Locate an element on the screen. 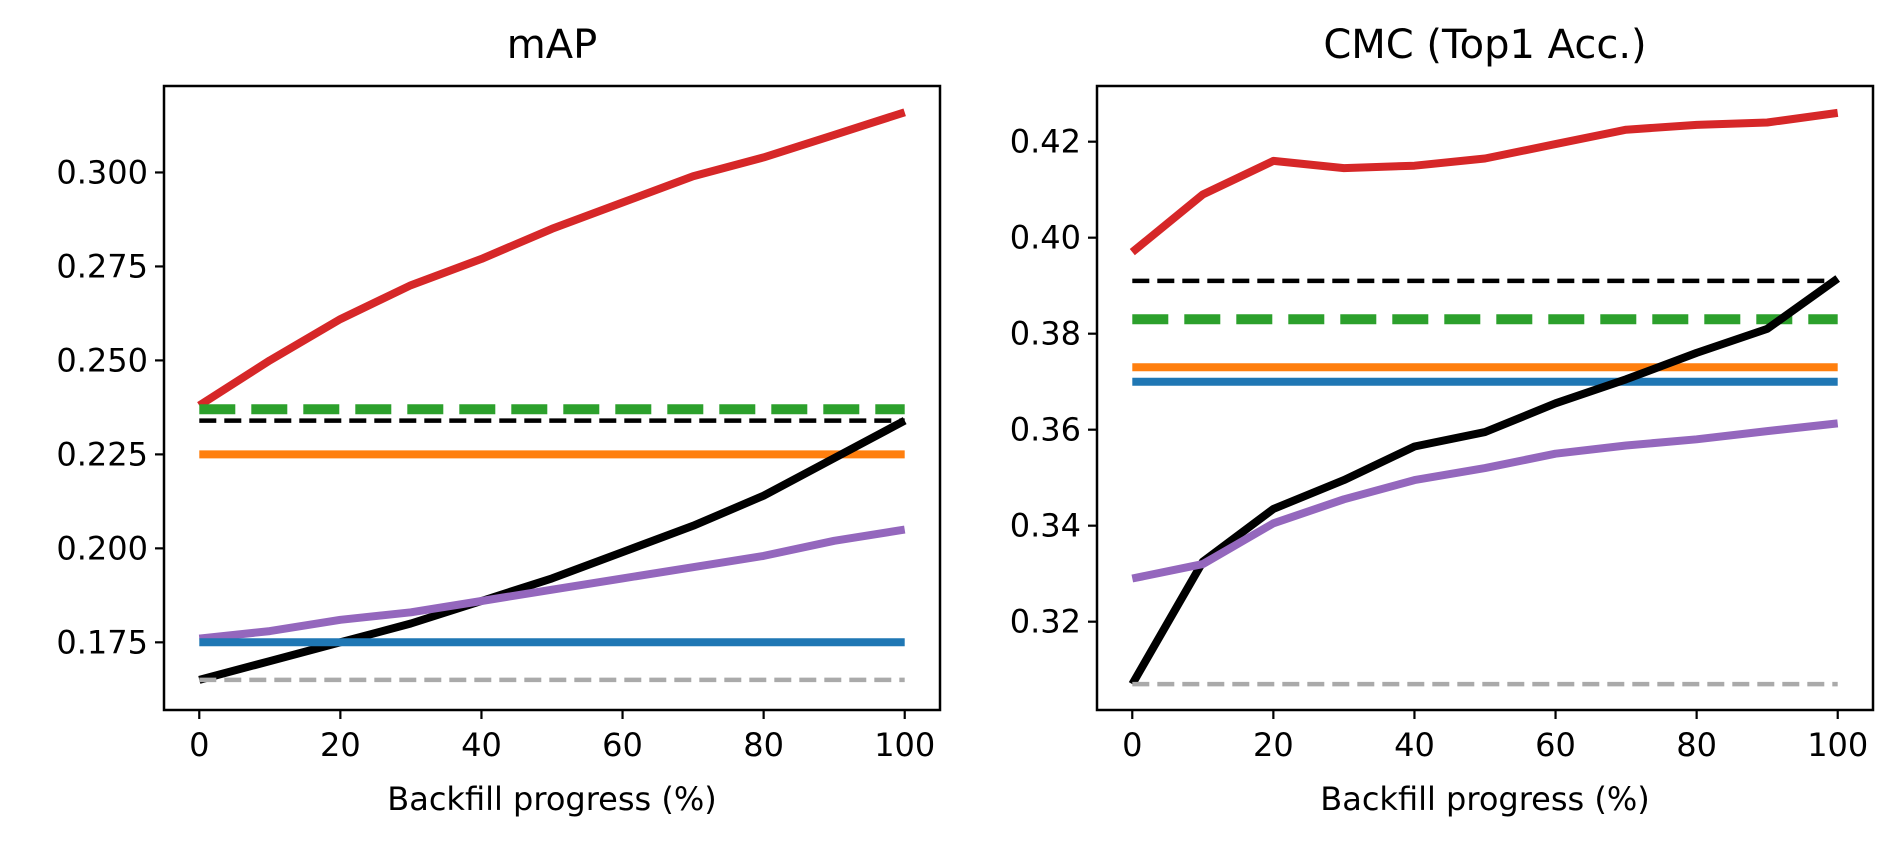 Image resolution: width=1902 pixels, height=854 pixels. y-tick-label: 0.225 is located at coordinates (102, 454).